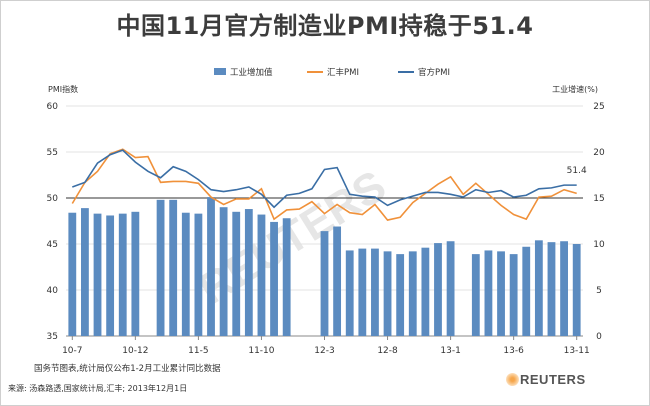 This screenshot has width=650, height=406. I want to click on x-tick-label: 10-12, so click(135, 351).